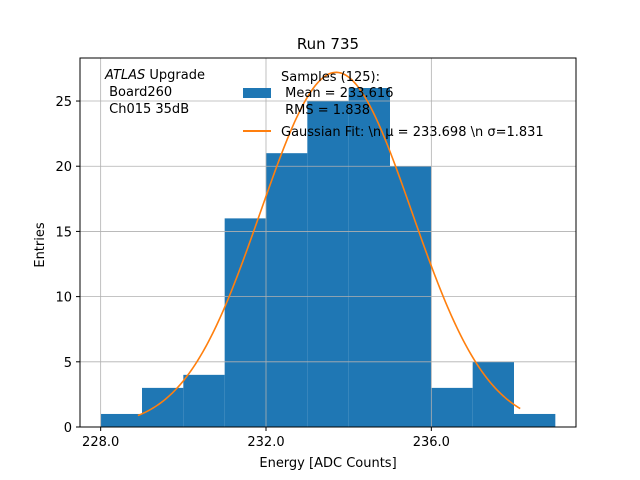 The height and width of the screenshot is (480, 640). What do you see at coordinates (68, 363) in the screenshot?
I see `y-tick-label: 5` at bounding box center [68, 363].